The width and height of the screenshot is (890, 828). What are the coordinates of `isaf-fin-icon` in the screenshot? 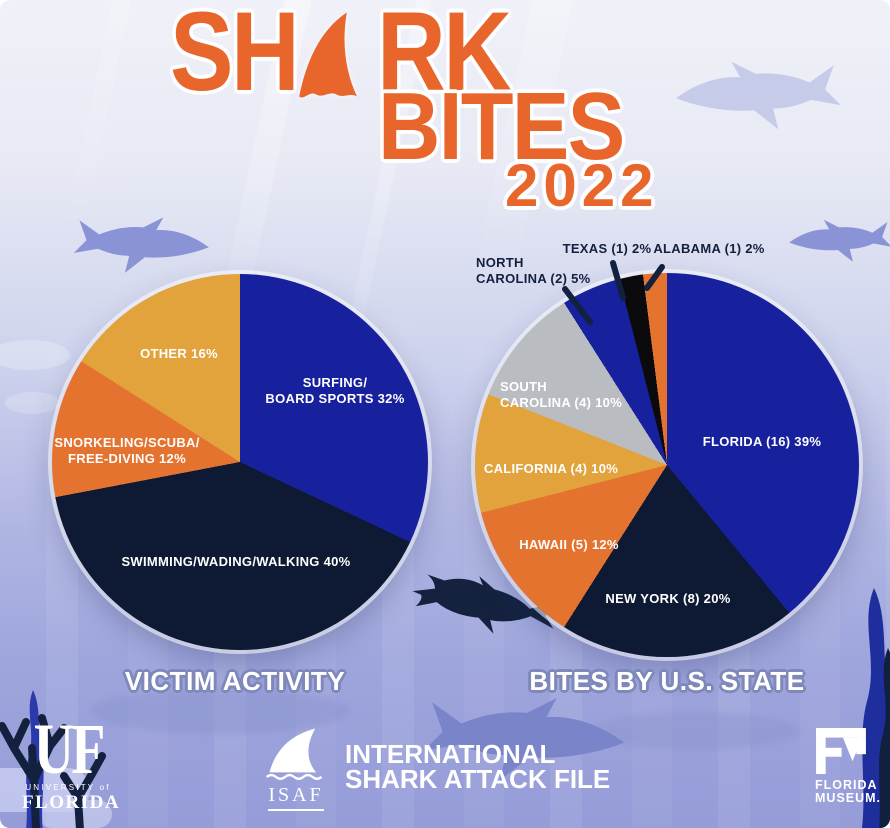 It's located at (294, 754).